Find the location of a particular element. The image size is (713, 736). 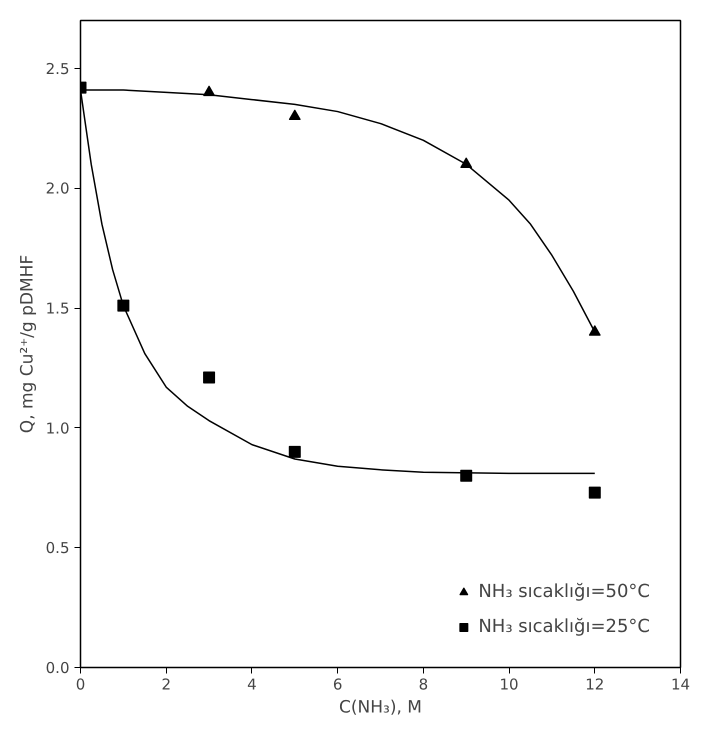

y-tick-label: 2.0 is located at coordinates (58, 189).